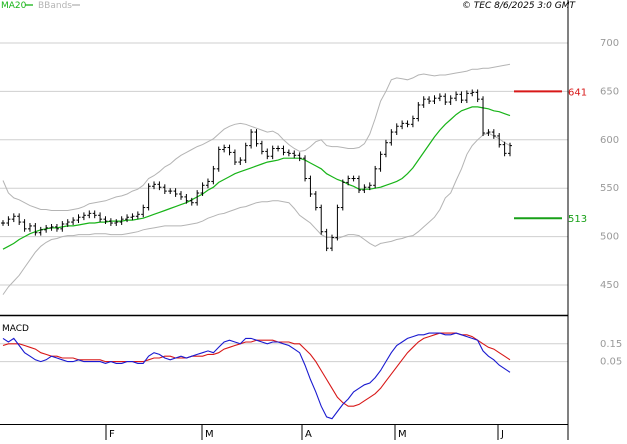 The image size is (627, 444). Describe the element at coordinates (609, 285) in the screenshot. I see `price-y-tick-label: 450` at that location.